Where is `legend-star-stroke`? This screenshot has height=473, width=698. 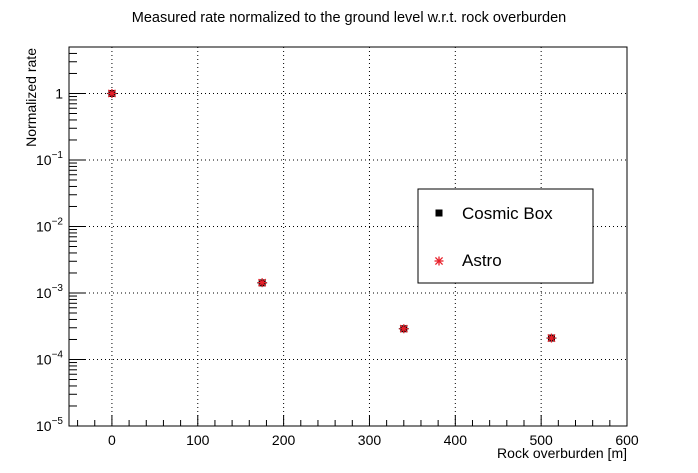 legend-star-stroke is located at coordinates (439, 261).